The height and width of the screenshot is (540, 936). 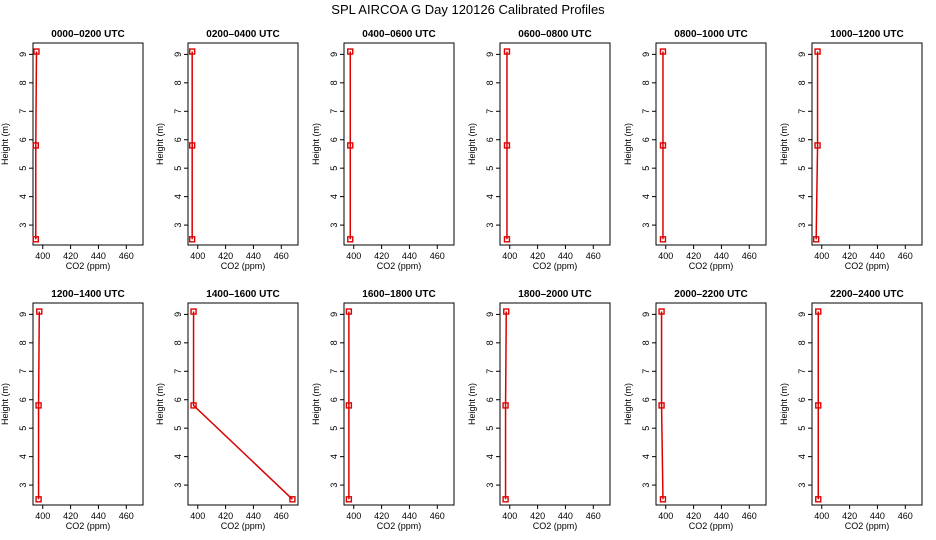 I want to click on x-axis-label: CO2 (ppm), so click(x=399, y=526).